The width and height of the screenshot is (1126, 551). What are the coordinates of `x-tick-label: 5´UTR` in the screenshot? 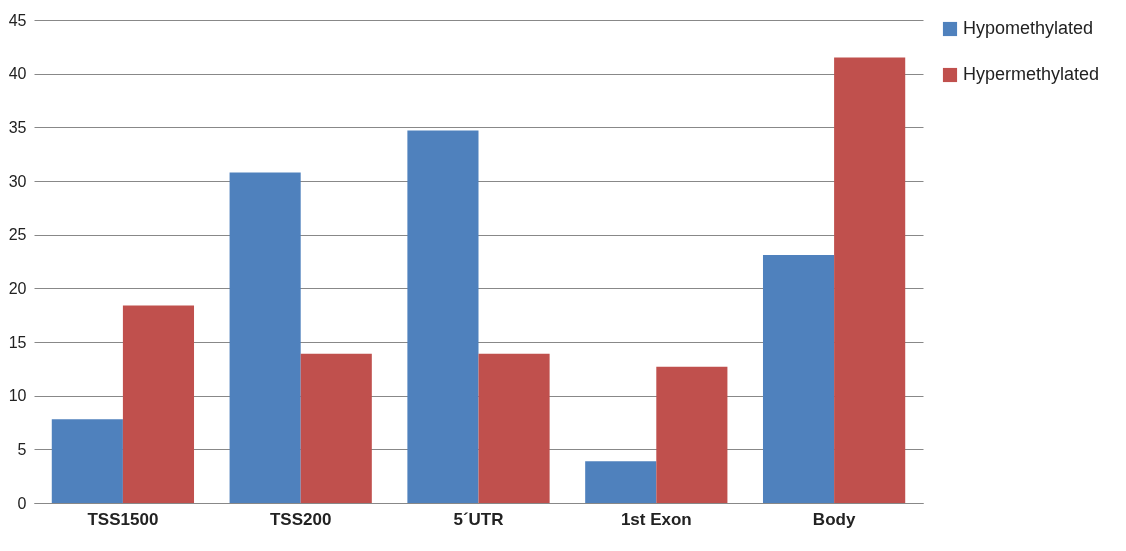 It's located at (478, 519).